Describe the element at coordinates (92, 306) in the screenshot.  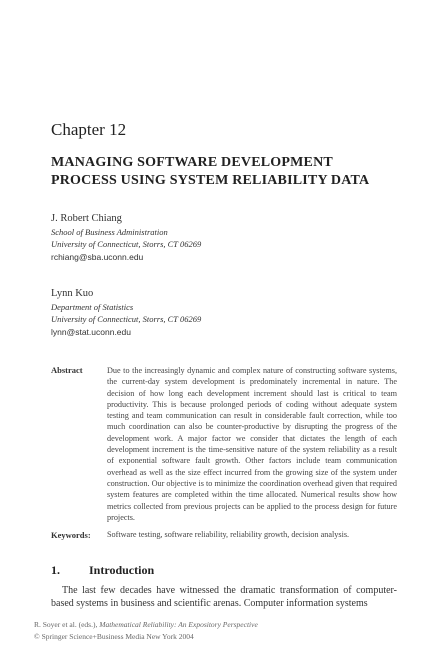
I see `author-affiliation: Department of Statistics` at that location.